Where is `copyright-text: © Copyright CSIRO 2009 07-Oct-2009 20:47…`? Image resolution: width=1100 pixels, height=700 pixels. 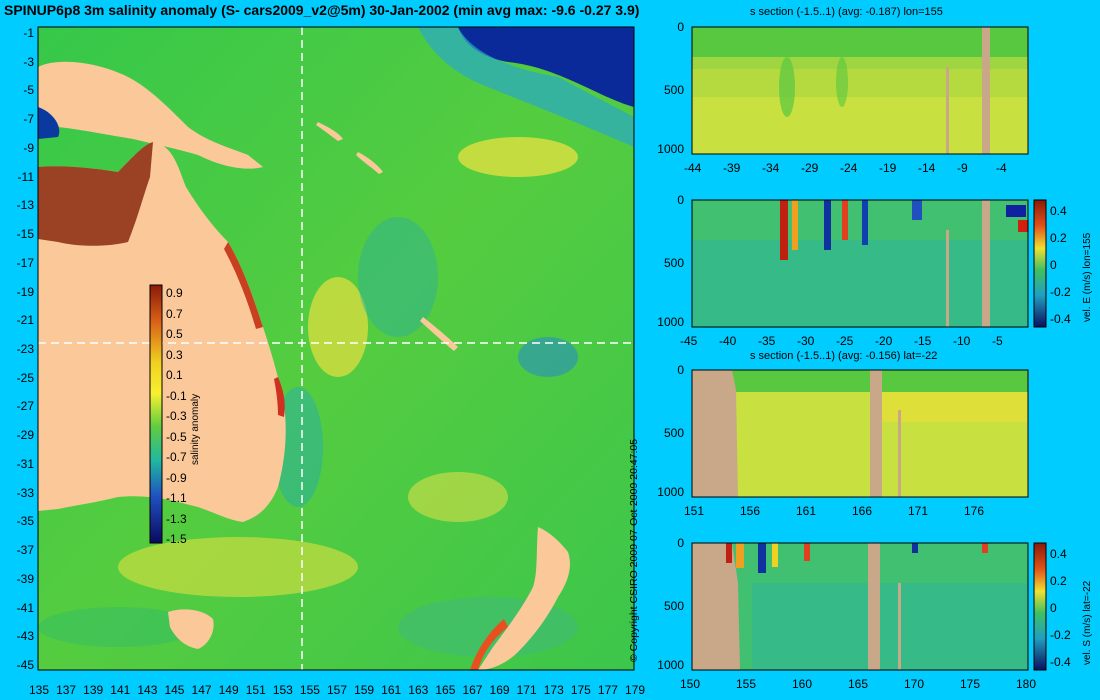 copyright-text: © Copyright CSIRO 2009 07-Oct-2009 20:47… is located at coordinates (634, 550).